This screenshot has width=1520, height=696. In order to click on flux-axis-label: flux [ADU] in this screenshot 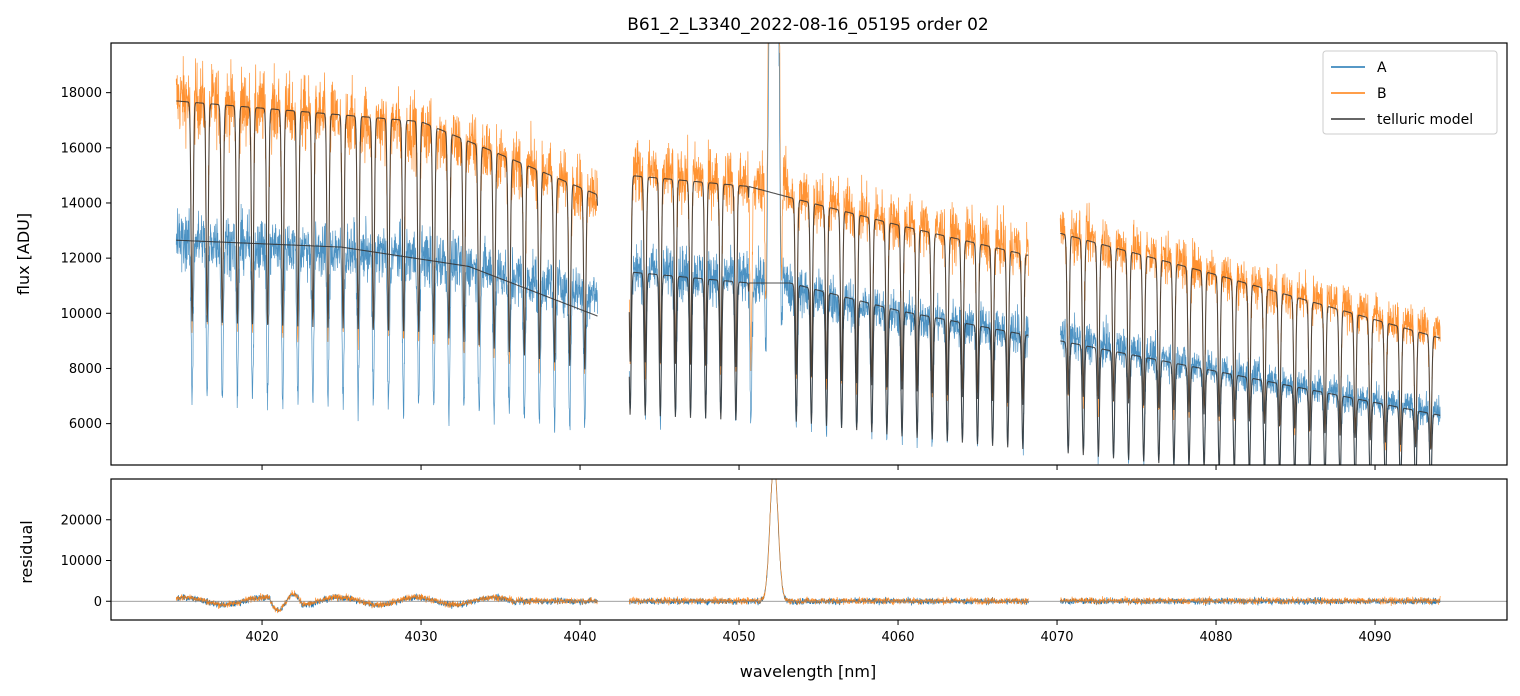, I will do `click(23, 254)`.